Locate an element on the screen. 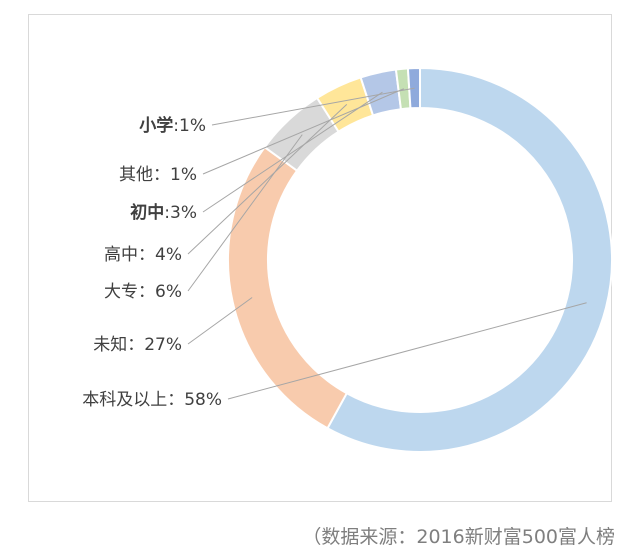  data-label-4: 初中:3% is located at coordinates (163, 212).